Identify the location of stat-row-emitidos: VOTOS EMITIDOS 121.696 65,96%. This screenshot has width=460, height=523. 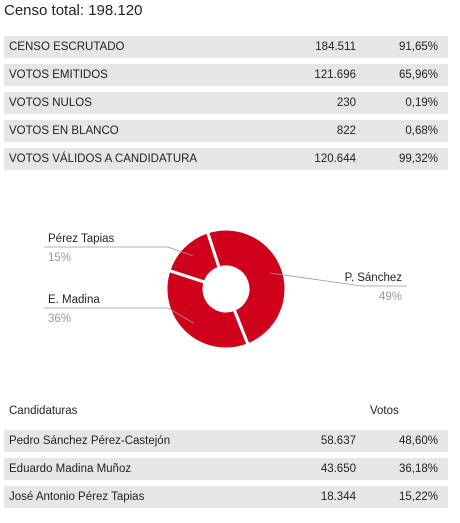
(226, 75).